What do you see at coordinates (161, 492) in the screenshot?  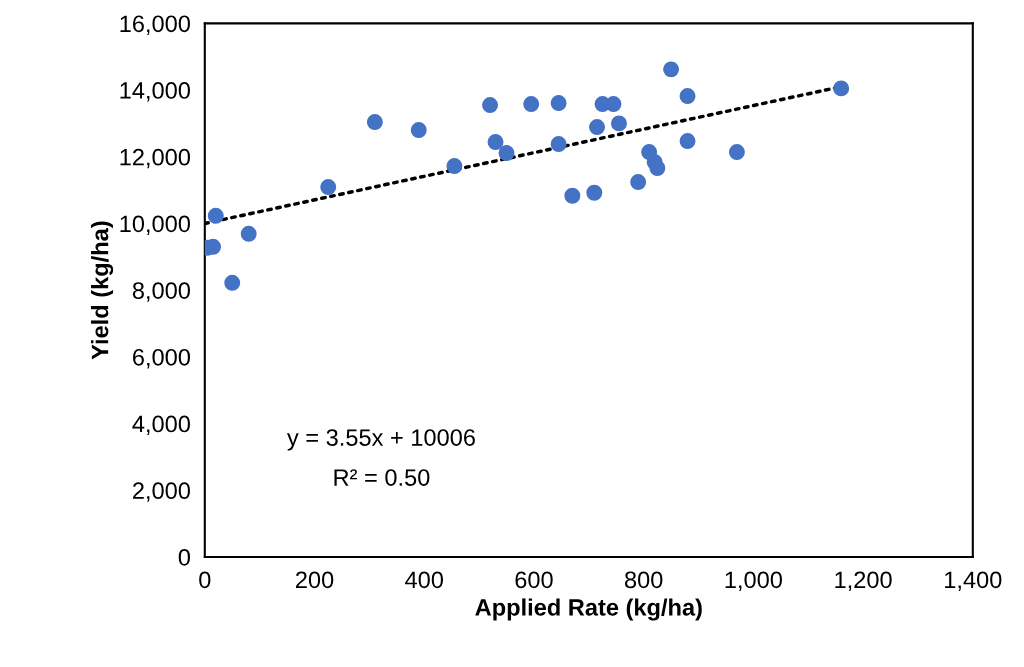 I see `y-tick-label: 2,000` at bounding box center [161, 492].